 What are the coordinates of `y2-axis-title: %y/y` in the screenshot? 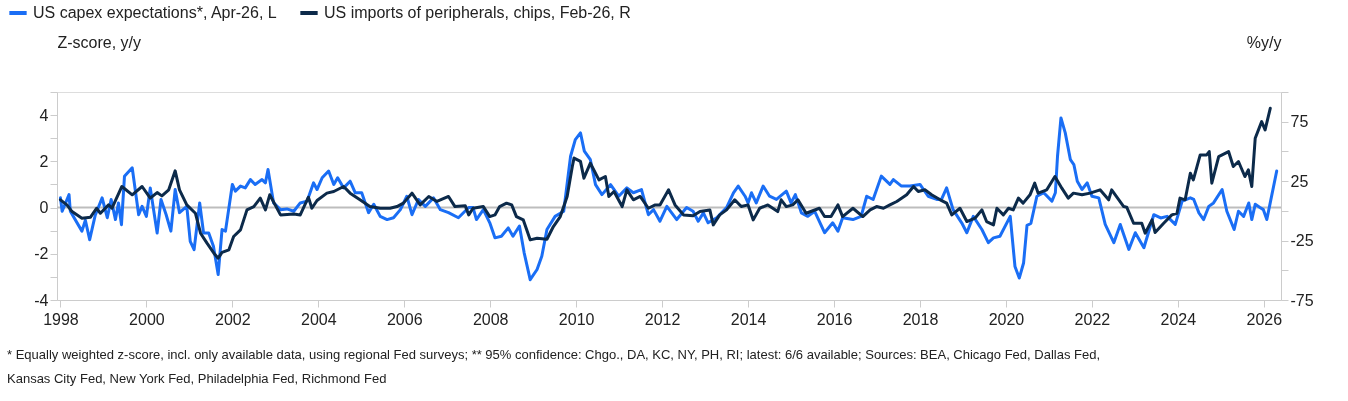 It's located at (1264, 42).